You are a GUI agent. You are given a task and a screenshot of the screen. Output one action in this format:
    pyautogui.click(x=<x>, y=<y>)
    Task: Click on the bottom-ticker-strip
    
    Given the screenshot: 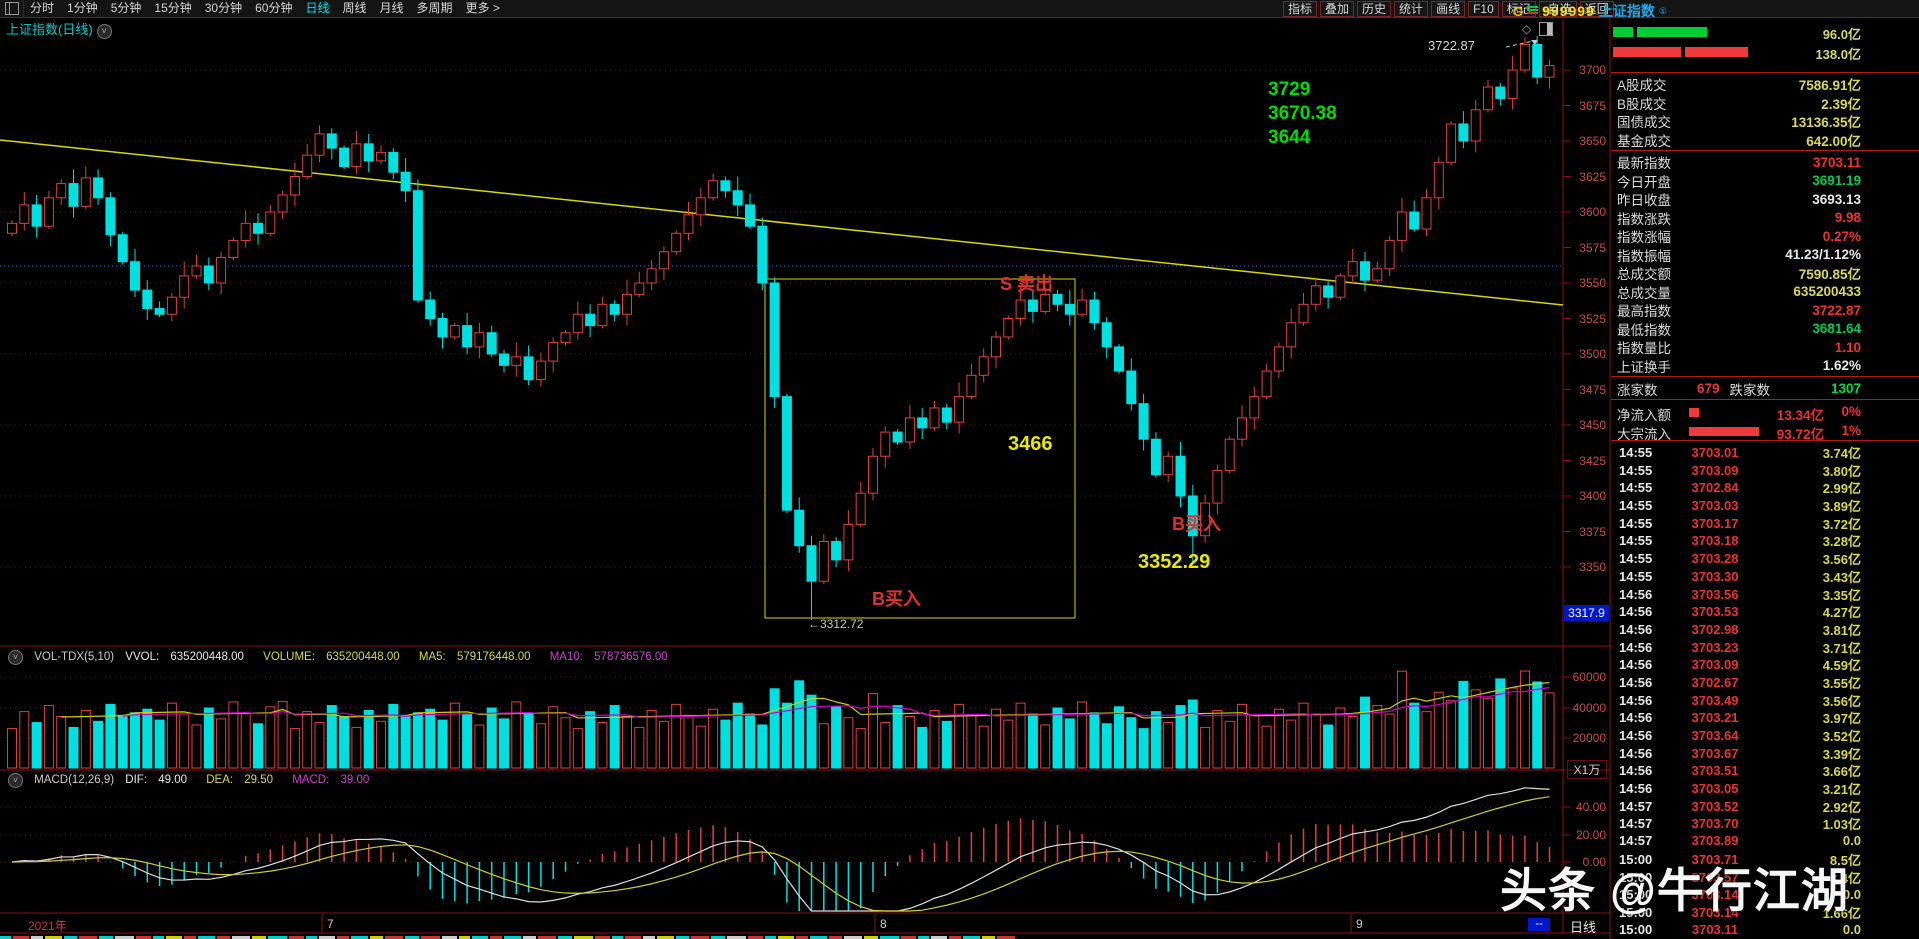 What is the action you would take?
    pyautogui.click(x=959, y=936)
    